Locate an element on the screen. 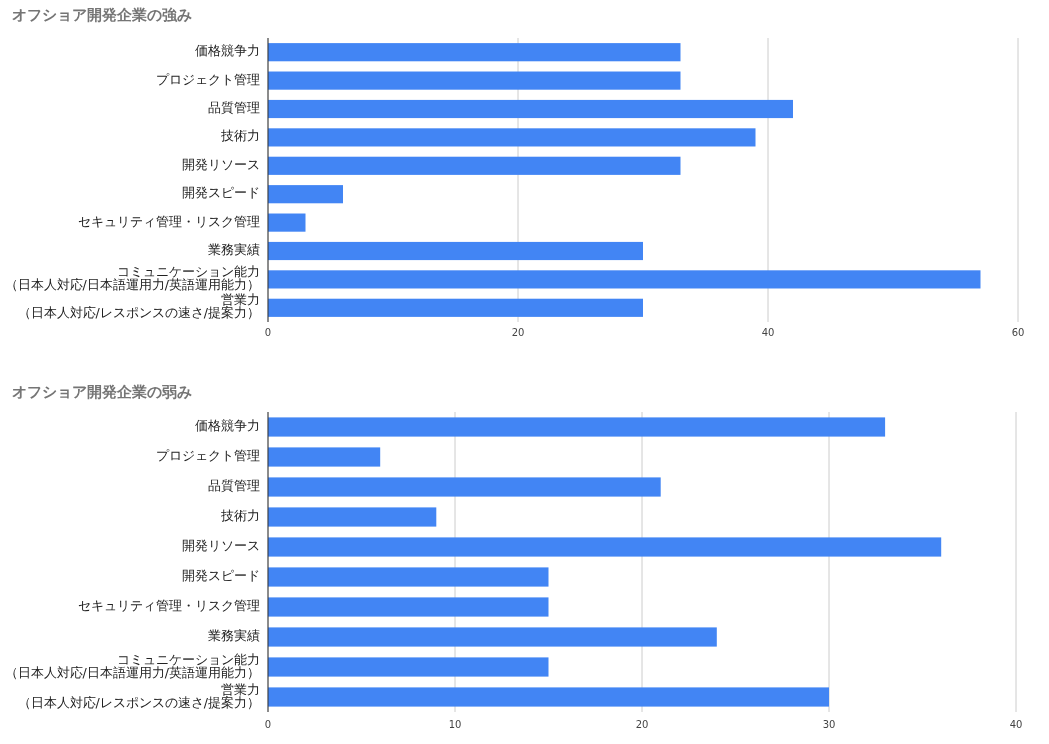 This screenshot has height=744, width=1049. text: オフショア開発企業の弱み is located at coordinates (102, 392).